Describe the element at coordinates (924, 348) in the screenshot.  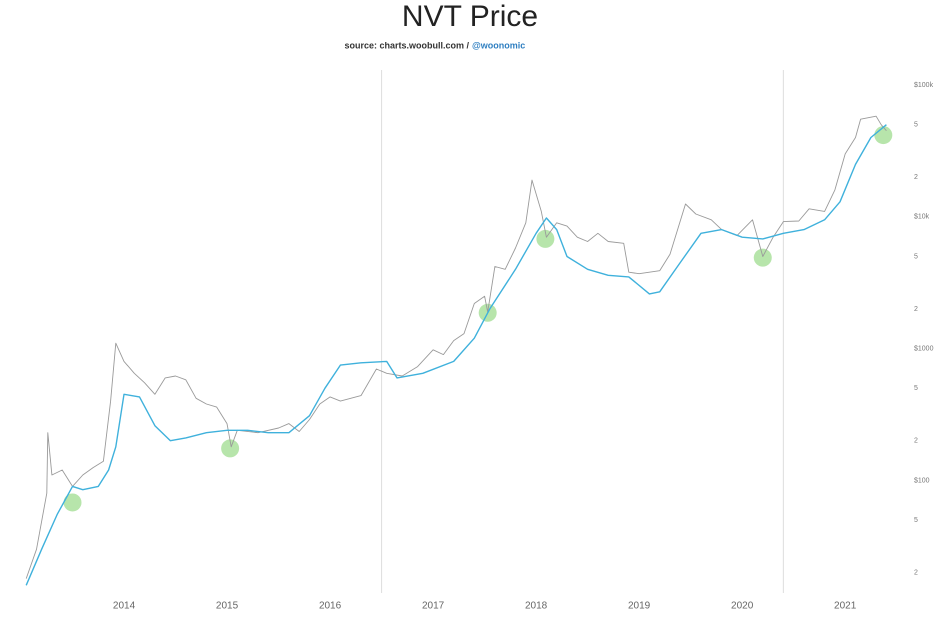
I see `y-tick-label: $1000` at that location.